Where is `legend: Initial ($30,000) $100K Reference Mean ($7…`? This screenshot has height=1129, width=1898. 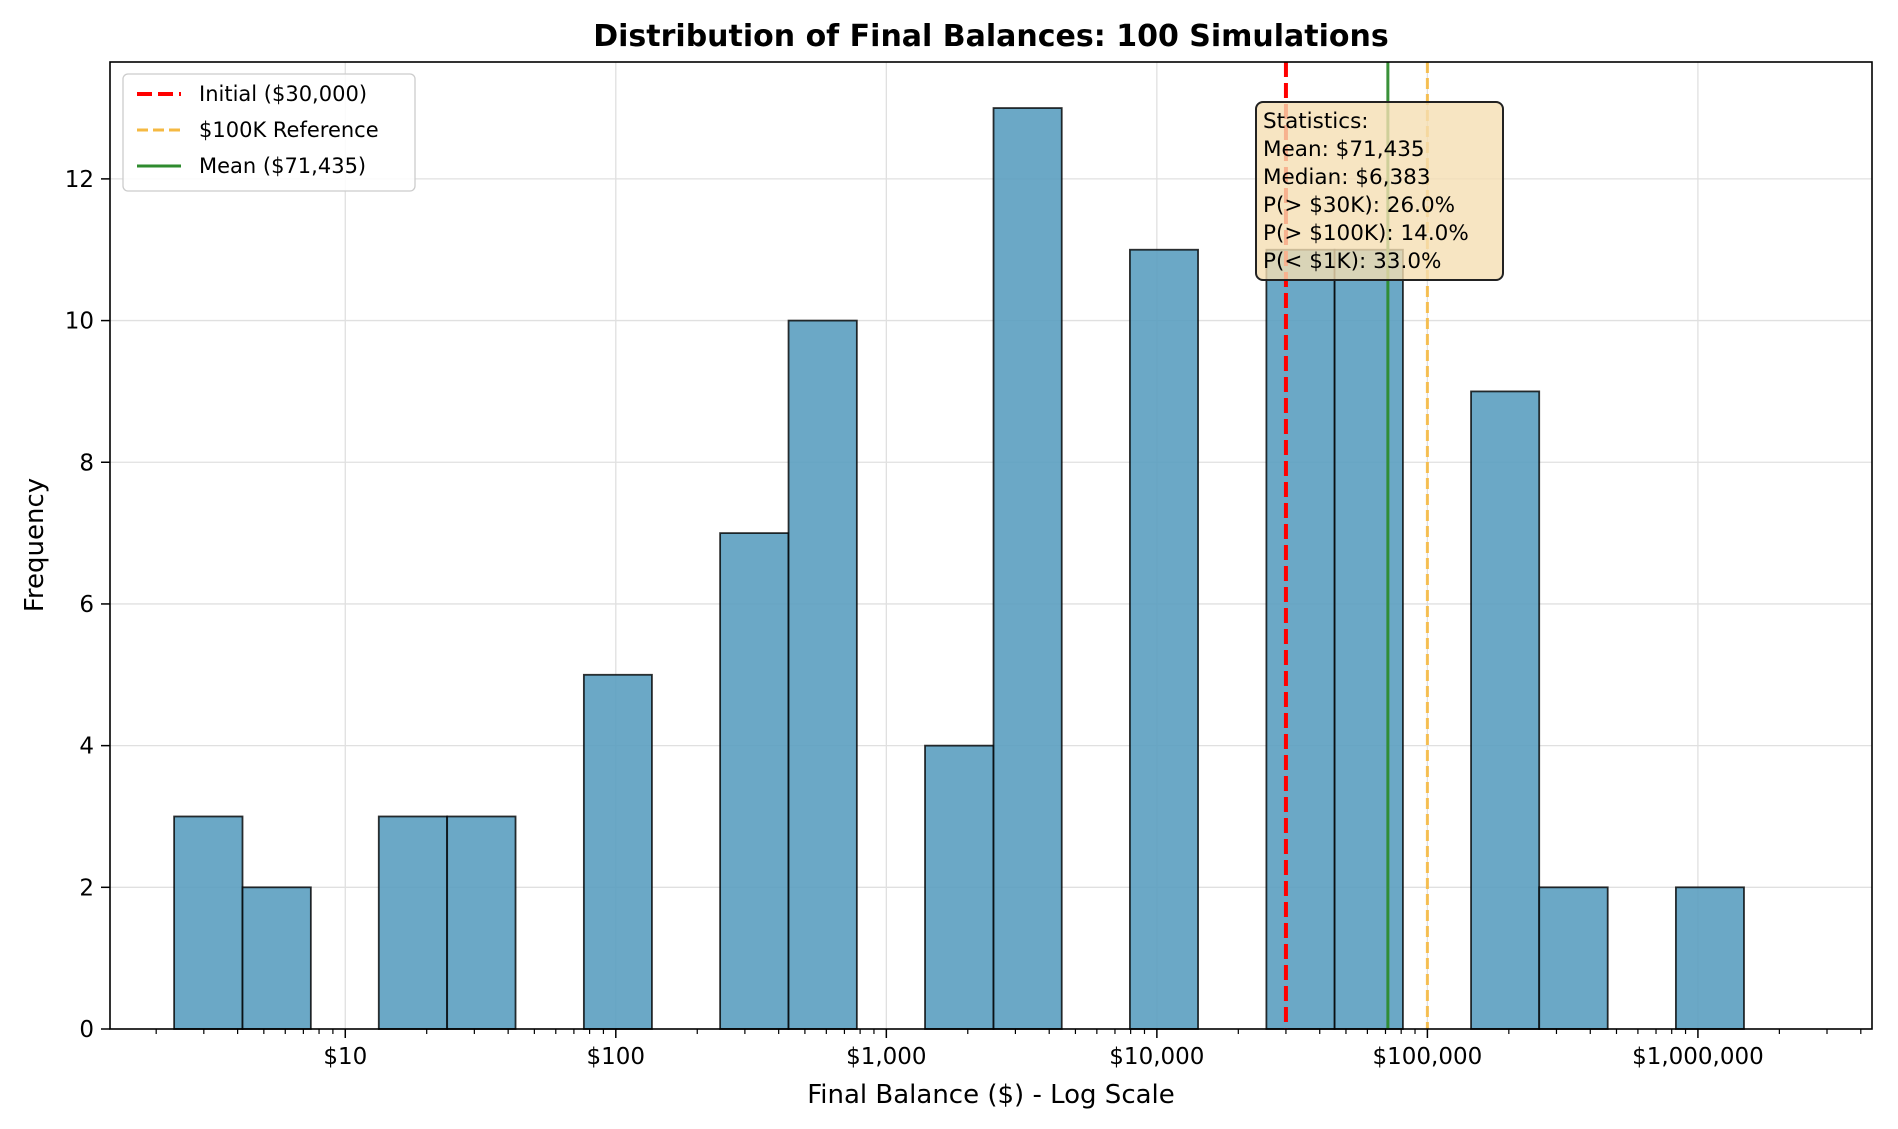 legend: Initial ($30,000) $100K Reference Mean ($7… is located at coordinates (269, 132).